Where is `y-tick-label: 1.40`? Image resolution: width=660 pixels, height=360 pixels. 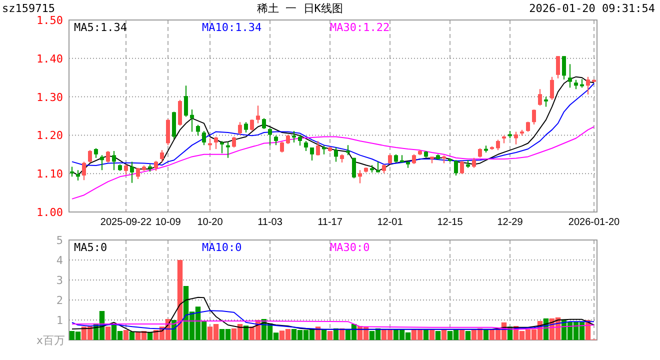 y-tick-label: 1.40 is located at coordinates (49, 59).